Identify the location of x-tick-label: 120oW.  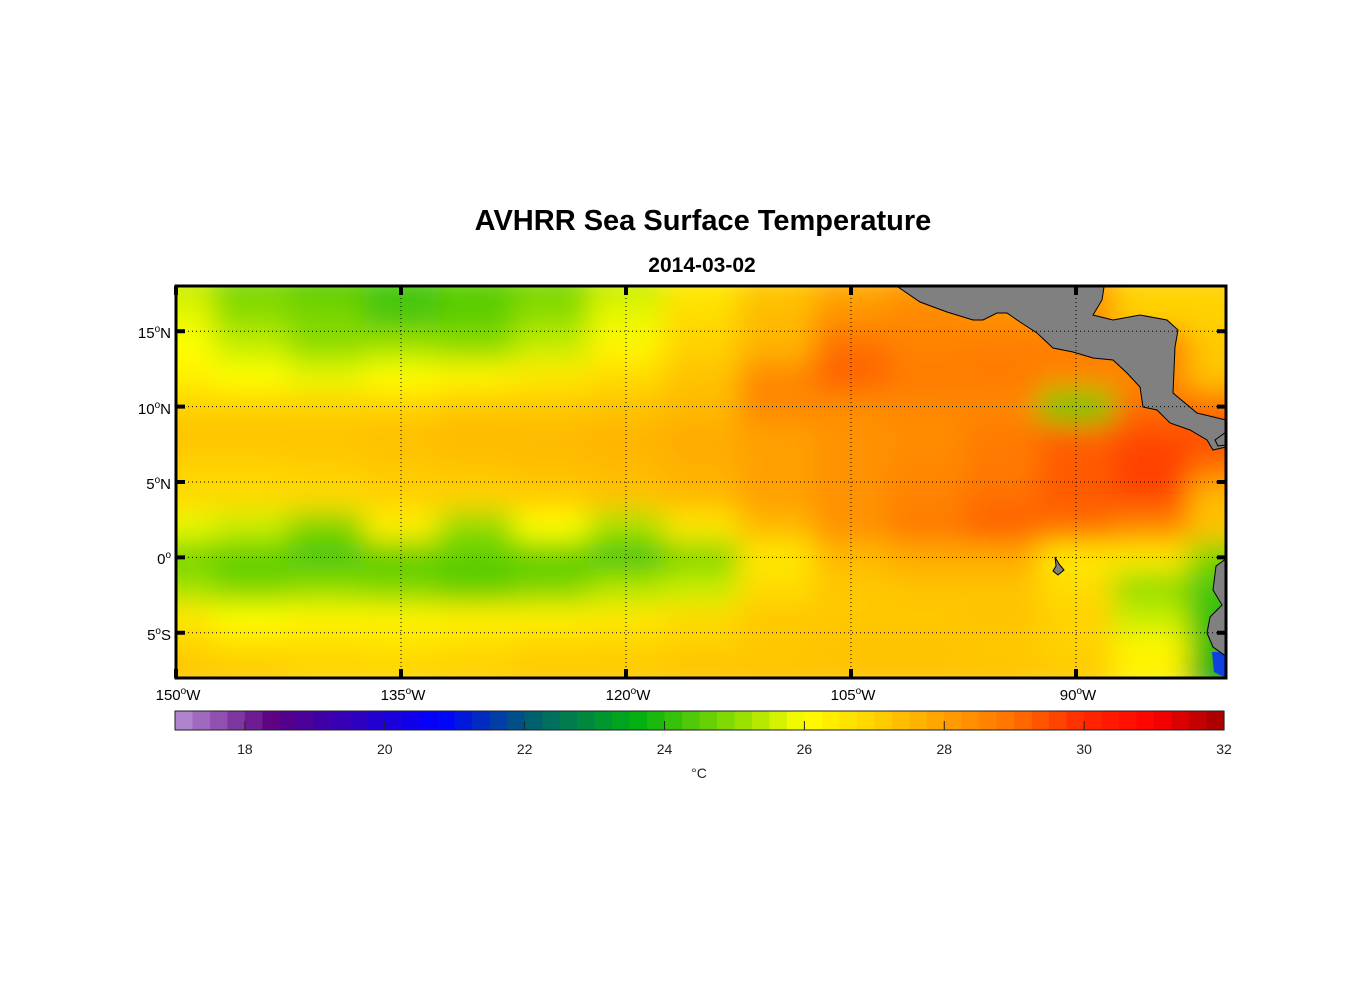
(628, 695).